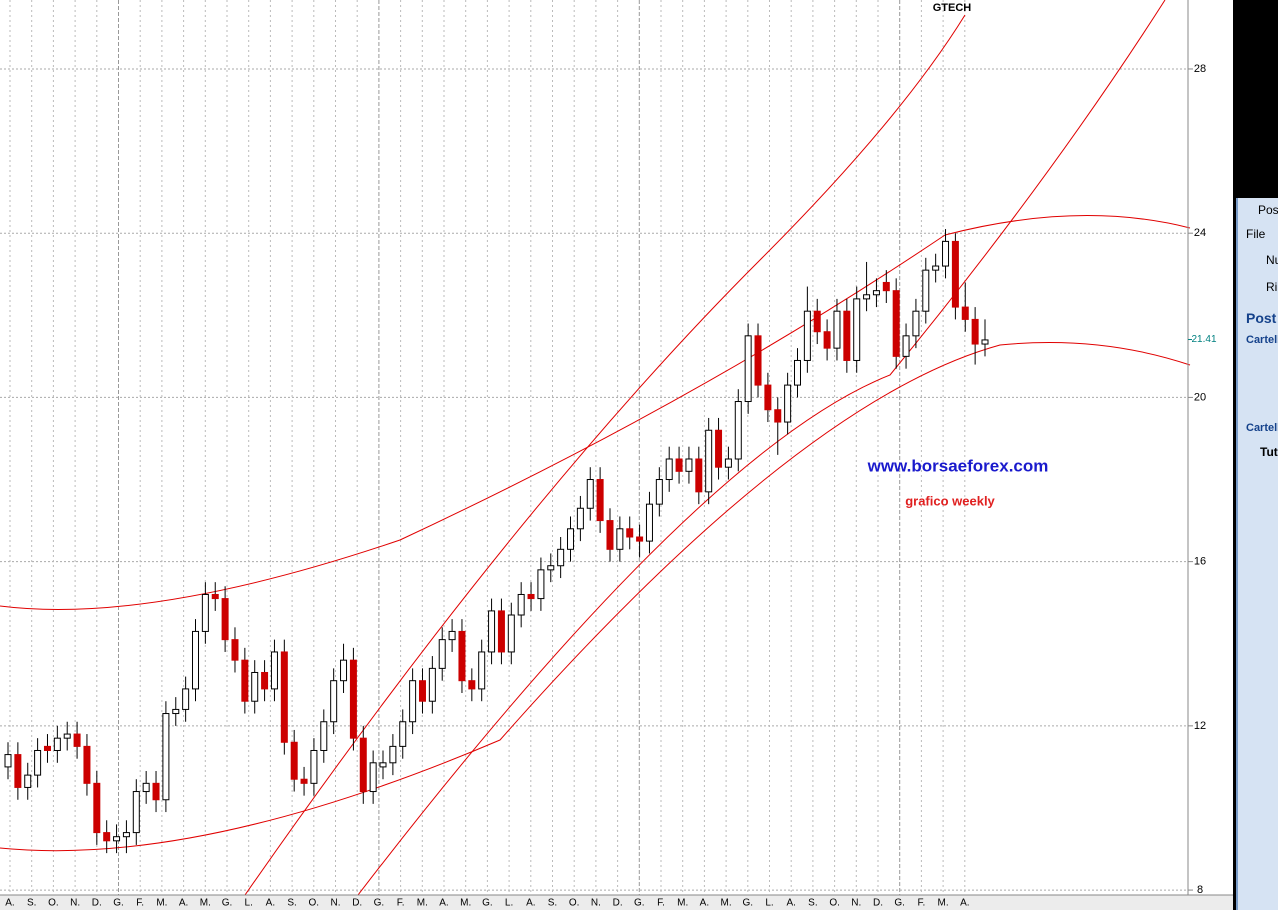 The width and height of the screenshot is (1278, 910). I want to click on folder-item: Tut, so click(1269, 452).